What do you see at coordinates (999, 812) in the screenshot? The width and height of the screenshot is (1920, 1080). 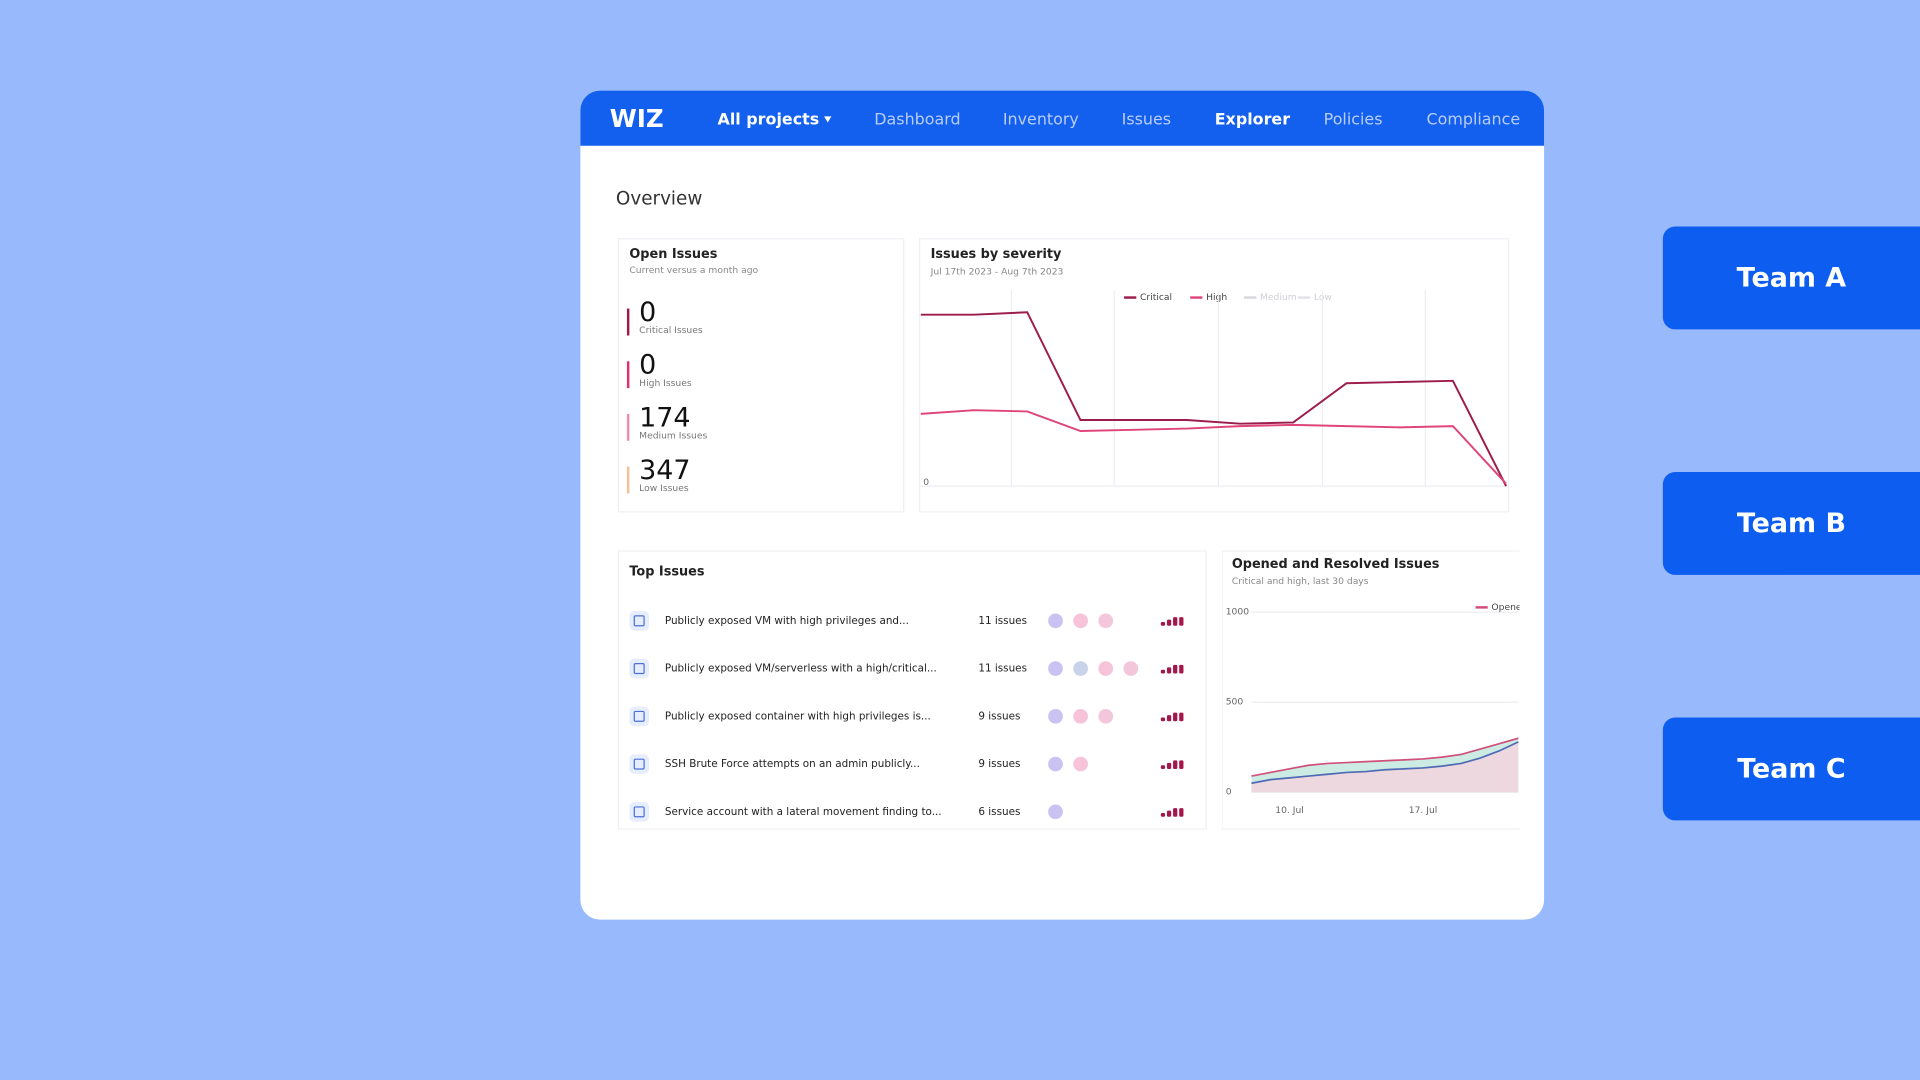 I see `issue-count: 6 issues` at bounding box center [999, 812].